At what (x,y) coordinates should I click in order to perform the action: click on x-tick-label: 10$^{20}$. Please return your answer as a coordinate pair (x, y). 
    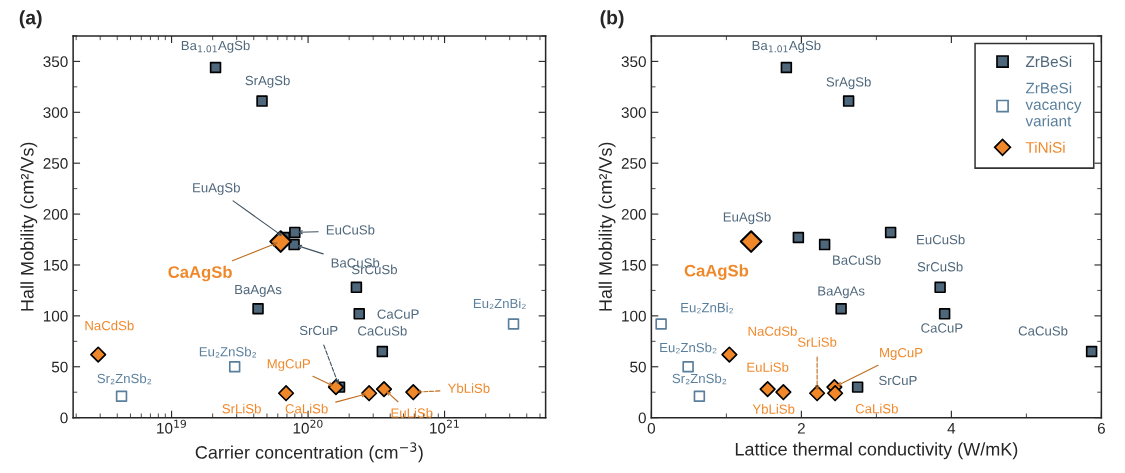
    Looking at the image, I should click on (308, 426).